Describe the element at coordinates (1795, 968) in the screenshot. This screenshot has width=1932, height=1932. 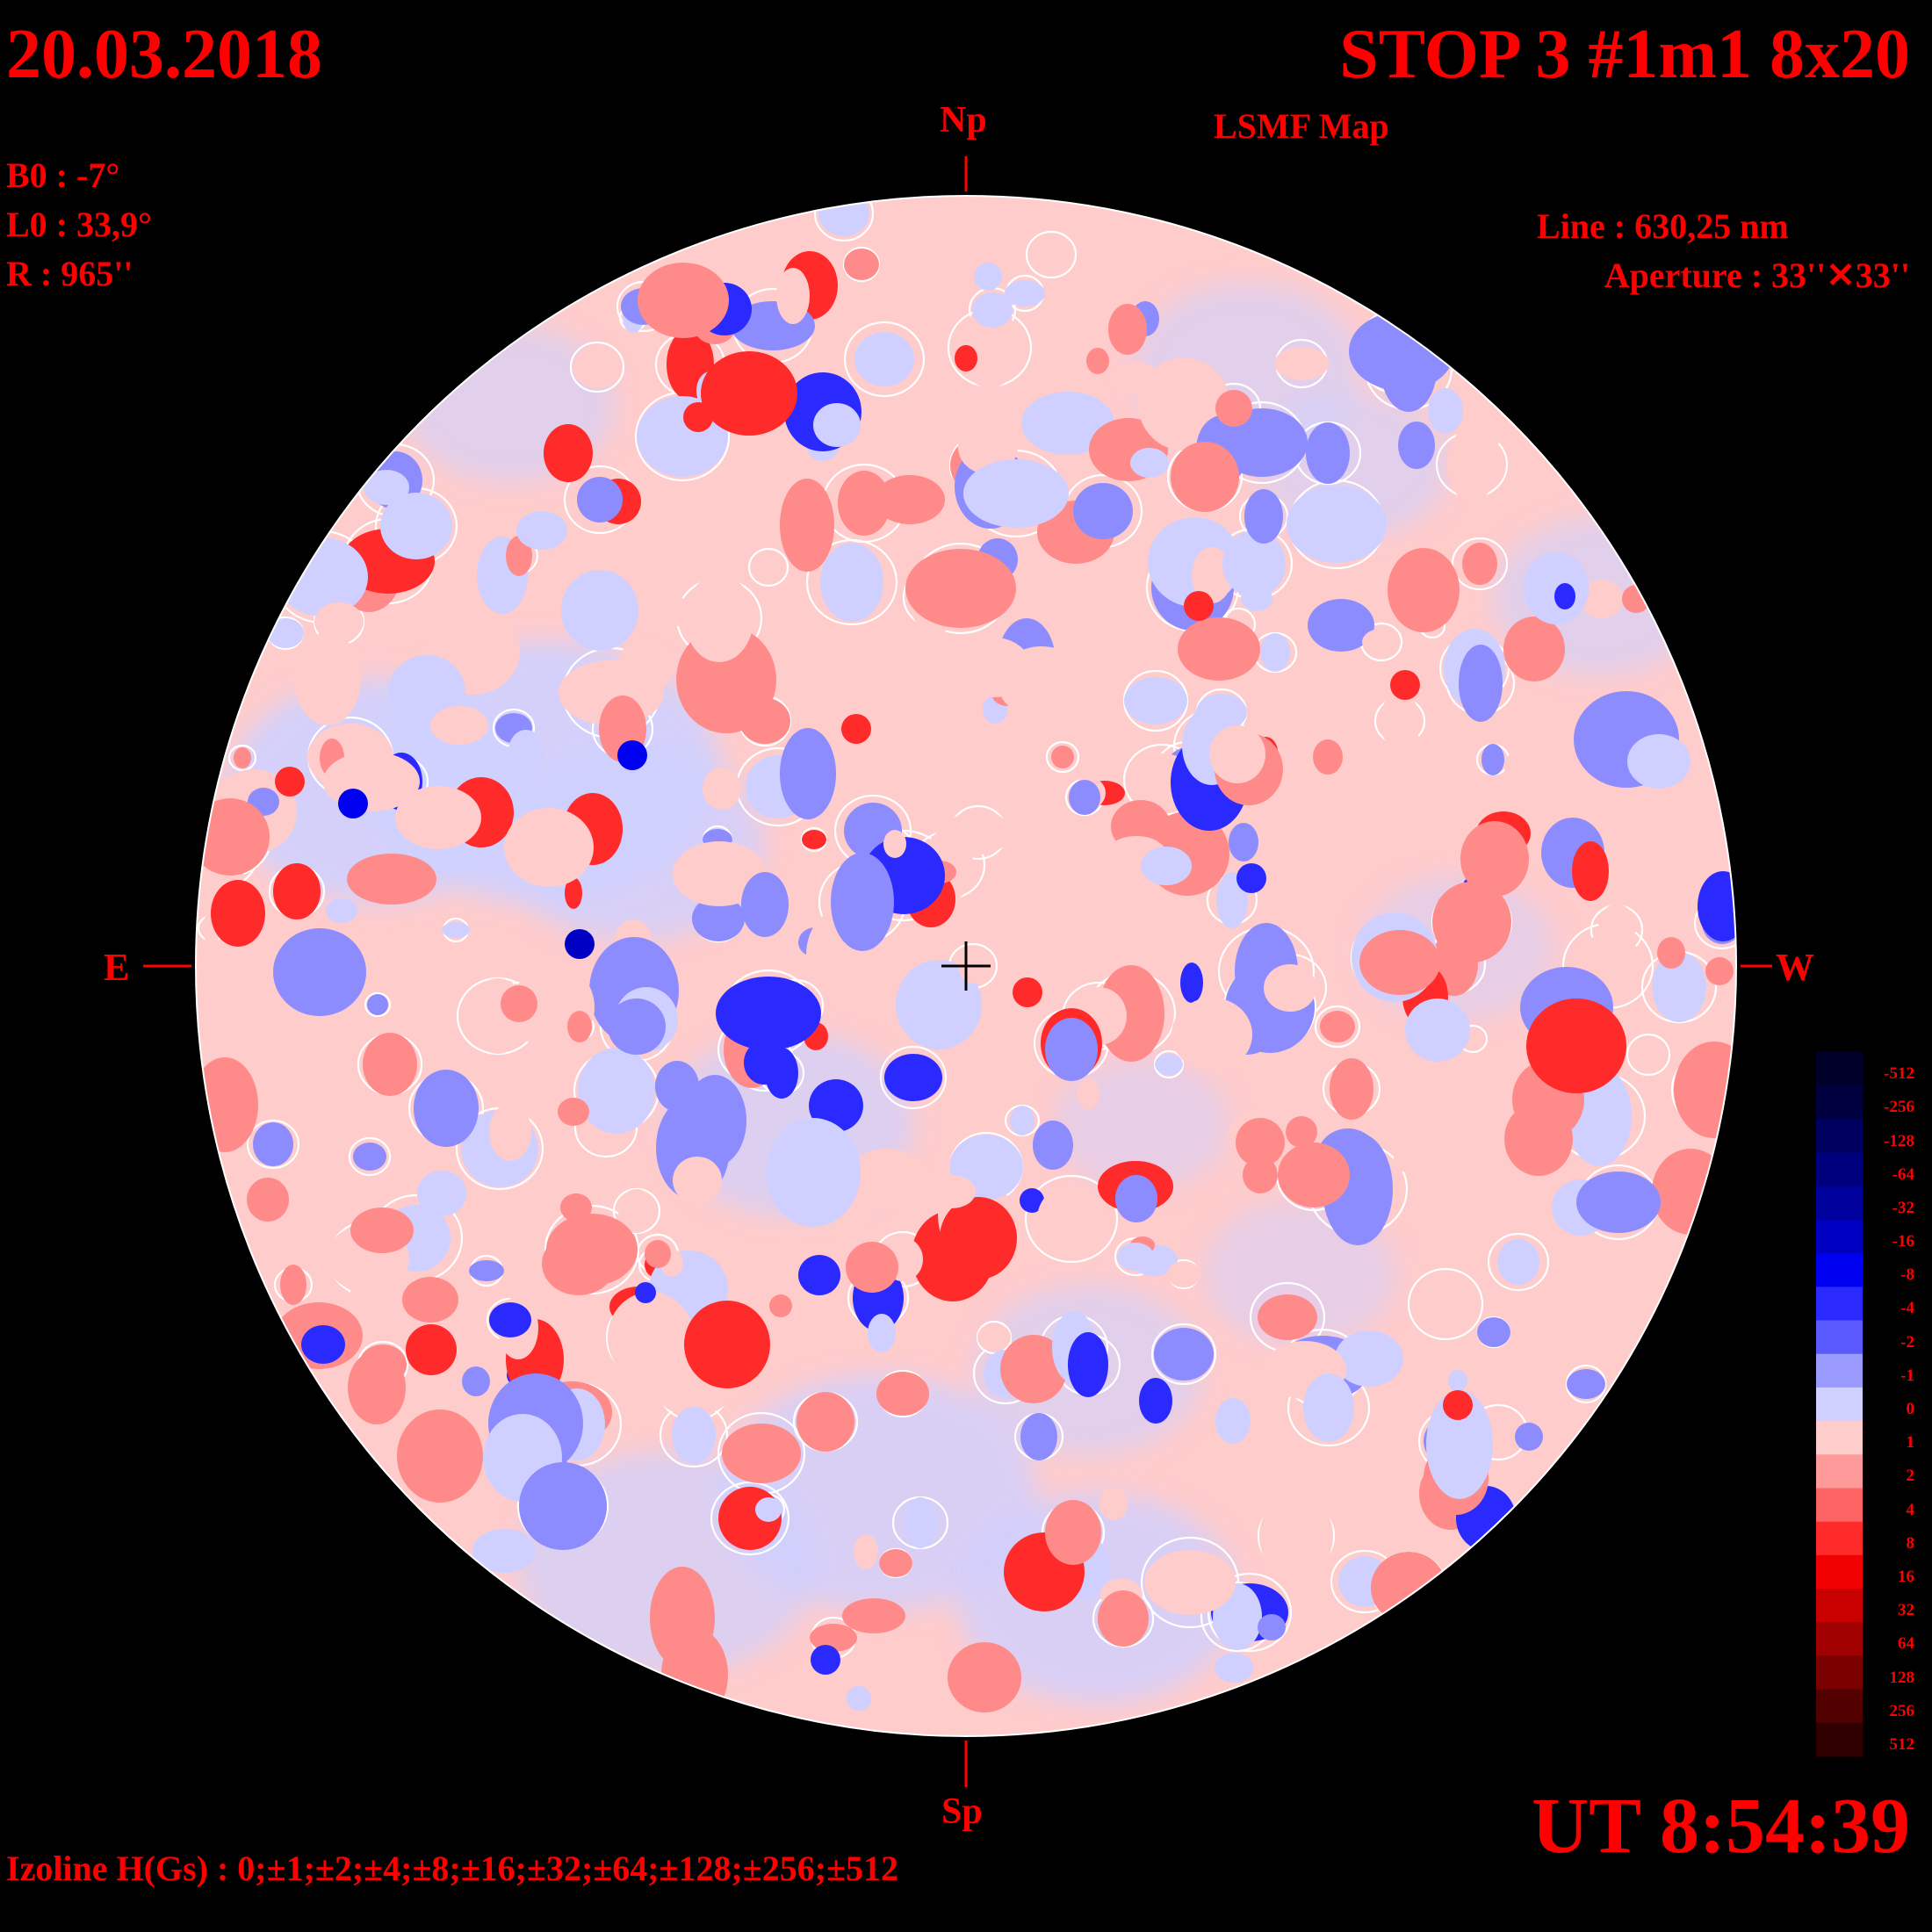
I see `west-label: W` at that location.